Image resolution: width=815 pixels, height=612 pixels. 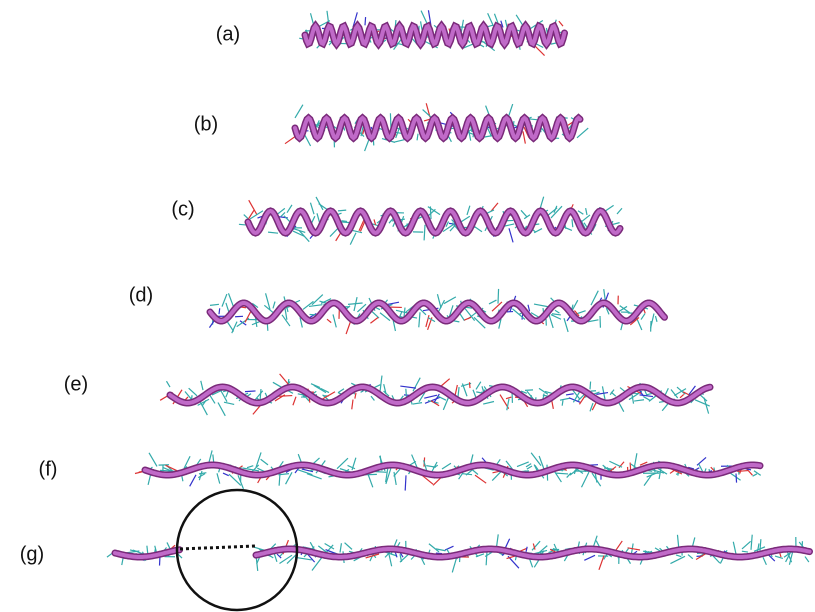 I want to click on panel-label: (f), so click(x=48, y=469).